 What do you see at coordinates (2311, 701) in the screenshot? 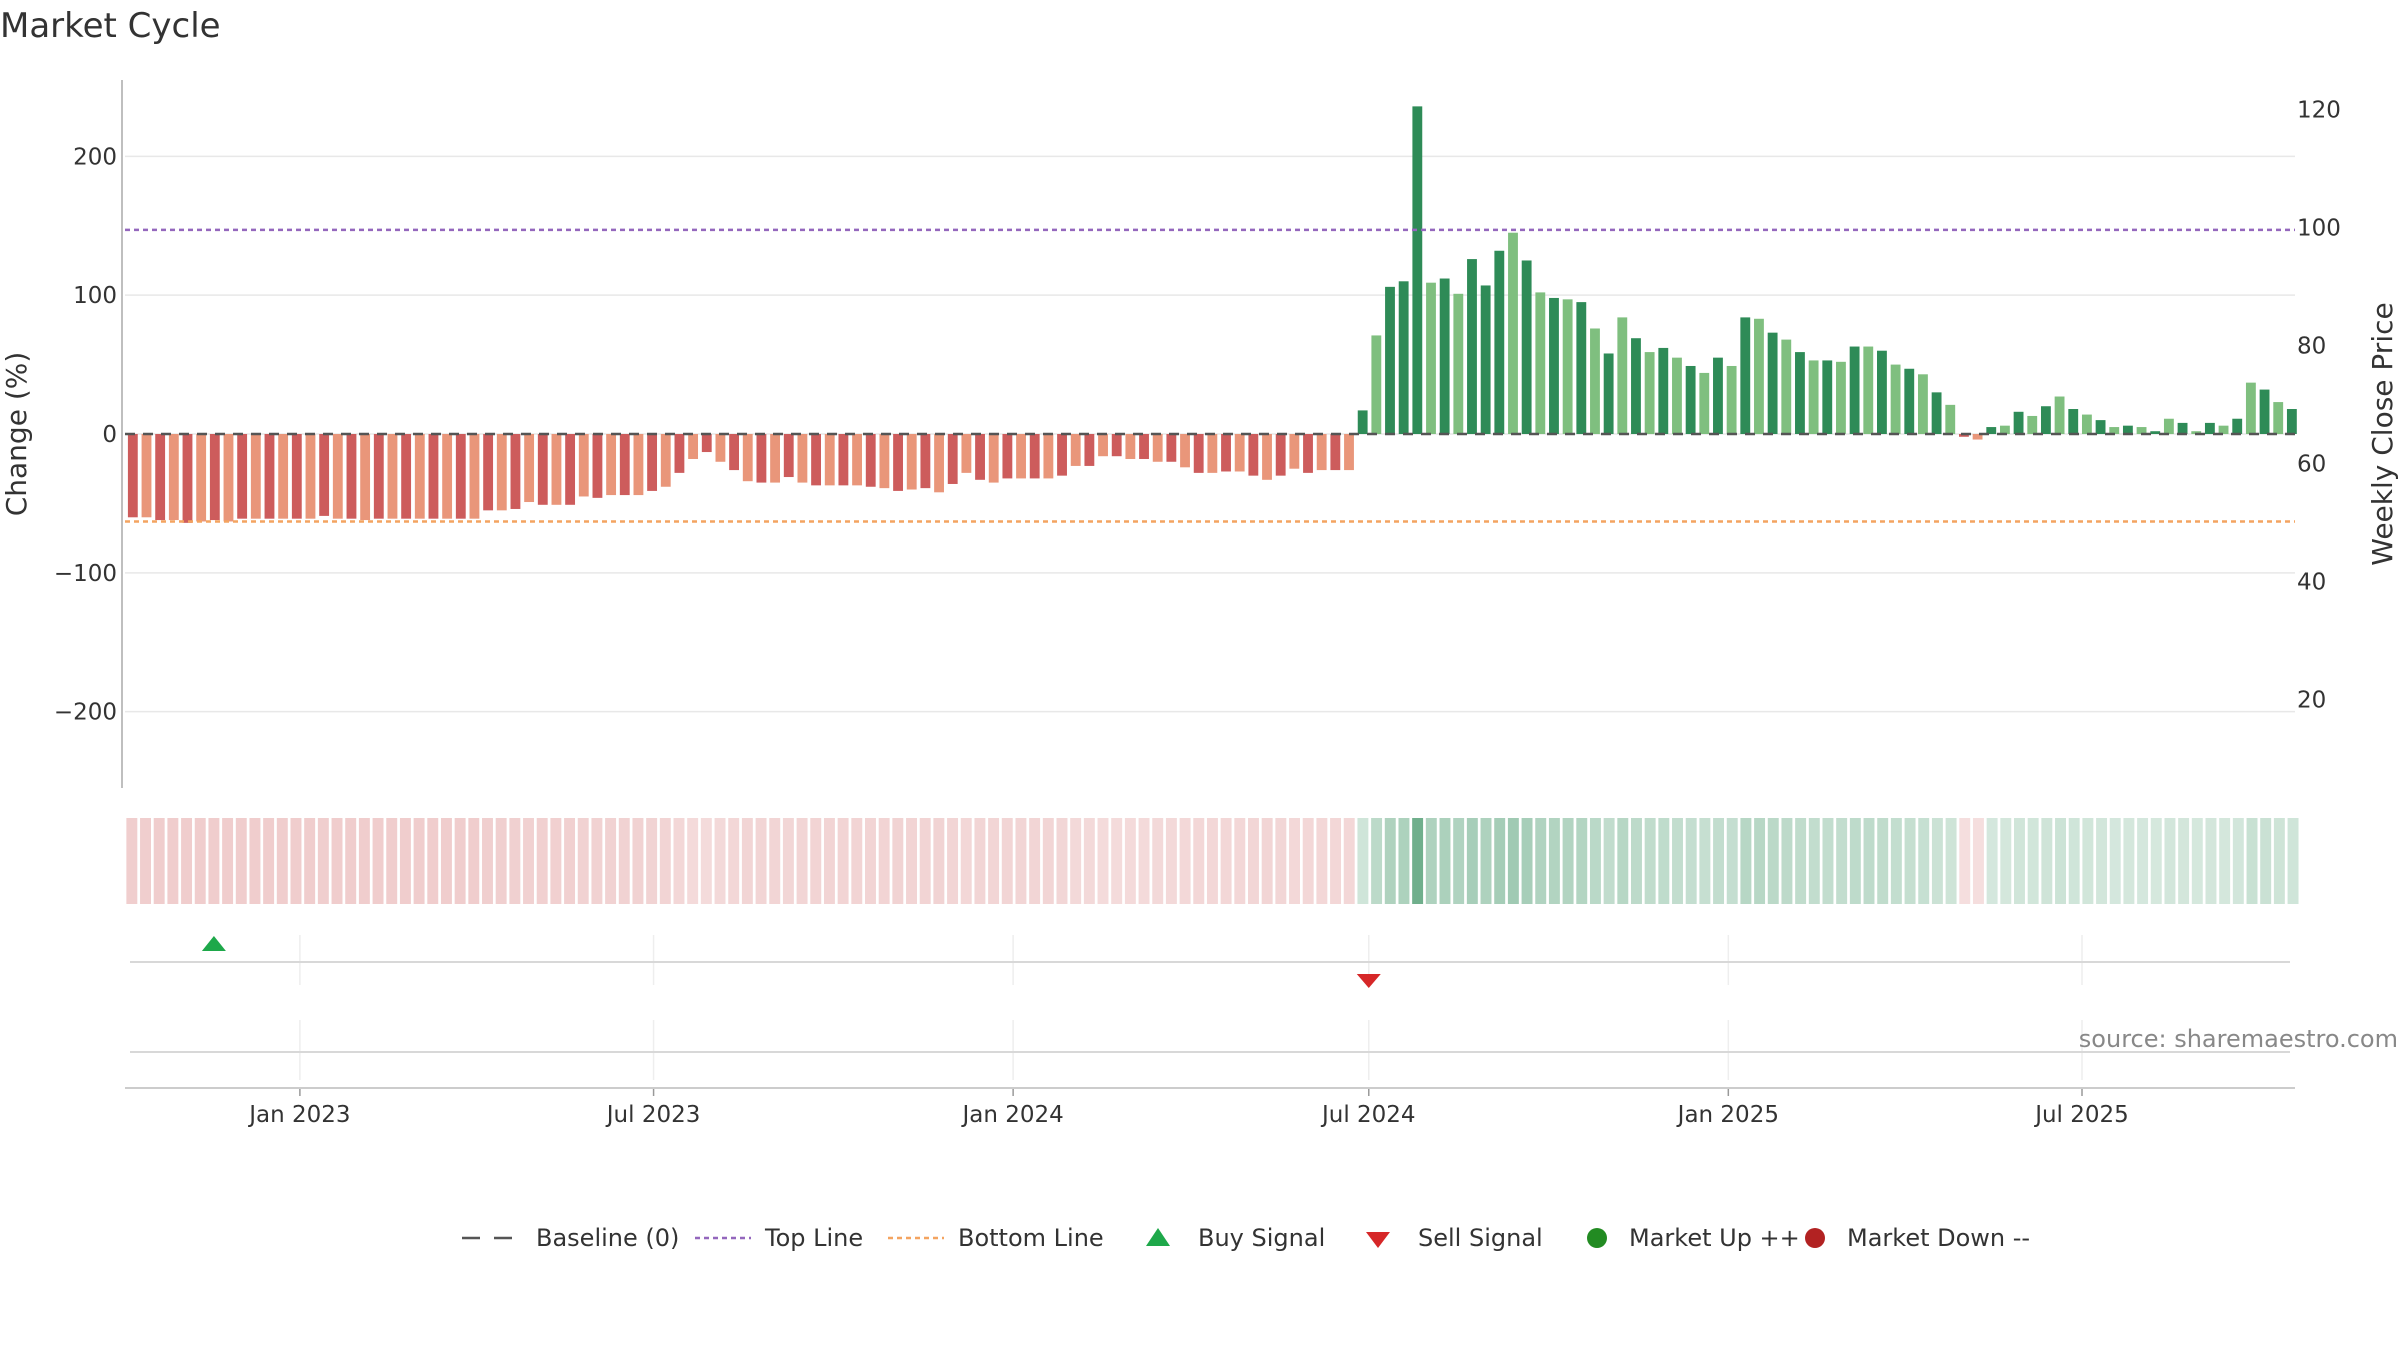
I see `y2-tick-label: 20` at bounding box center [2311, 701].